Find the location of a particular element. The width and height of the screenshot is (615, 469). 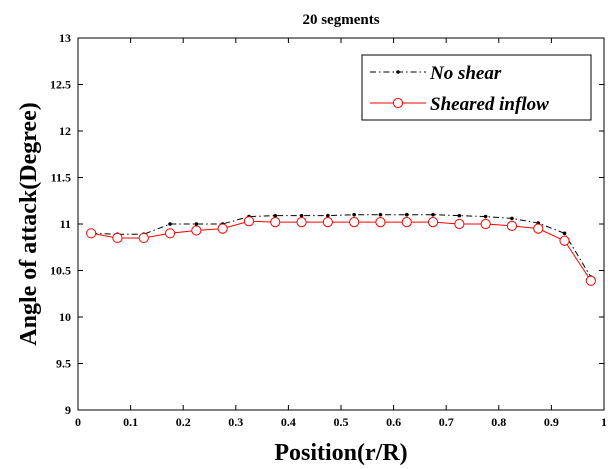

y-axis-tick-labels: 9 9.5 10 10.5 11 11.5 12 12.5 13 is located at coordinates (60, 224).